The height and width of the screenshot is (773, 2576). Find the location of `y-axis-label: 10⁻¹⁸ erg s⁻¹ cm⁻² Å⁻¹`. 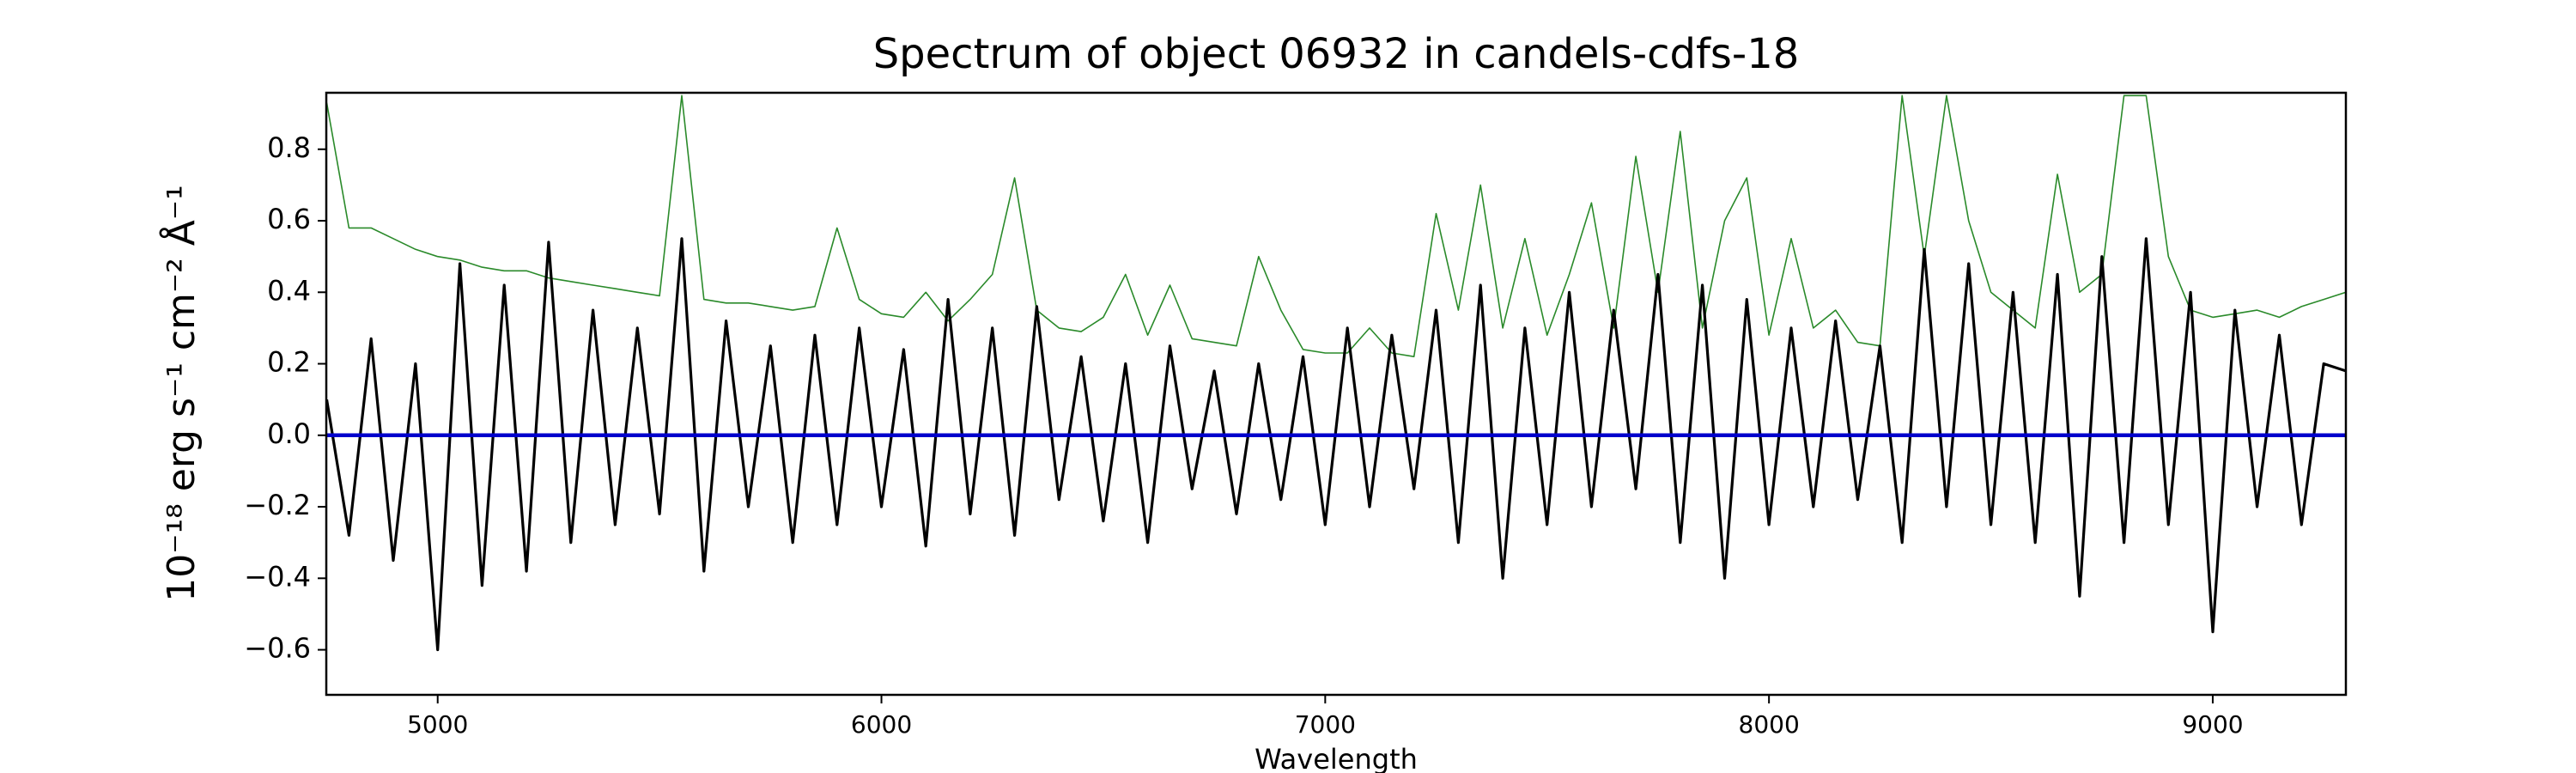

y-axis-label: 10⁻¹⁸ erg s⁻¹ cm⁻² Å⁻¹ is located at coordinates (181, 393).